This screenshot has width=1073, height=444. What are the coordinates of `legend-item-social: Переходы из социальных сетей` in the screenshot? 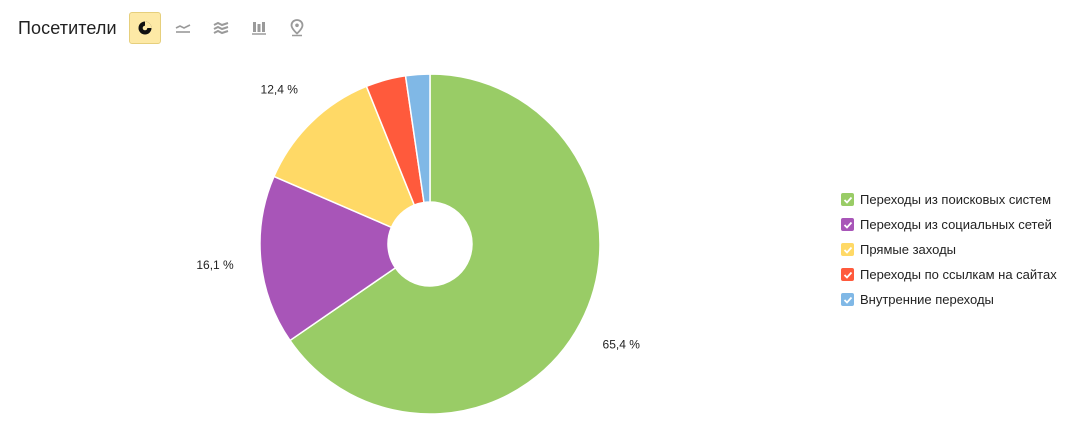 It's located at (949, 224).